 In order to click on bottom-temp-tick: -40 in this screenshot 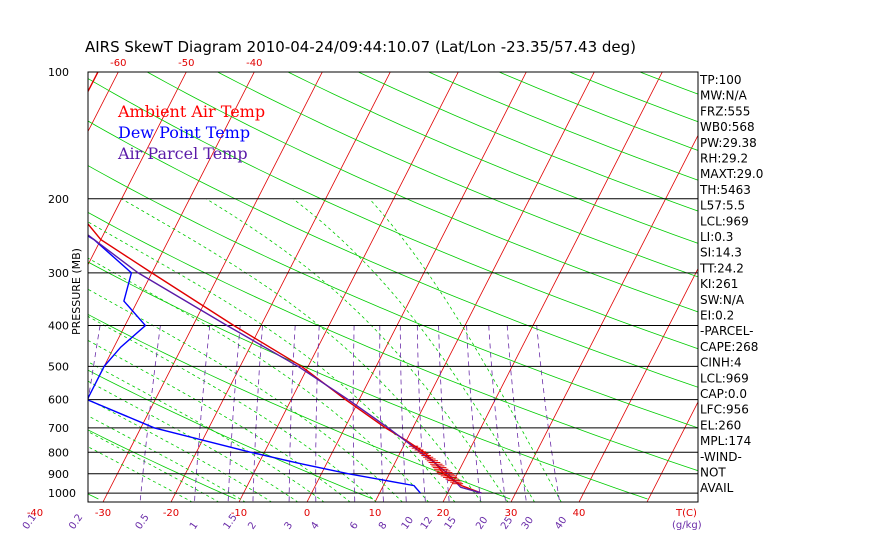, I will do `click(35, 513)`.